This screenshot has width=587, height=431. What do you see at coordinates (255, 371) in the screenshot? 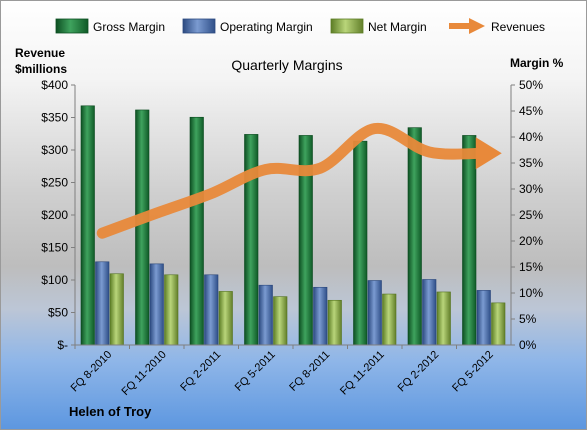
I see `x-axis-tick-label: FQ 5-2011` at bounding box center [255, 371].